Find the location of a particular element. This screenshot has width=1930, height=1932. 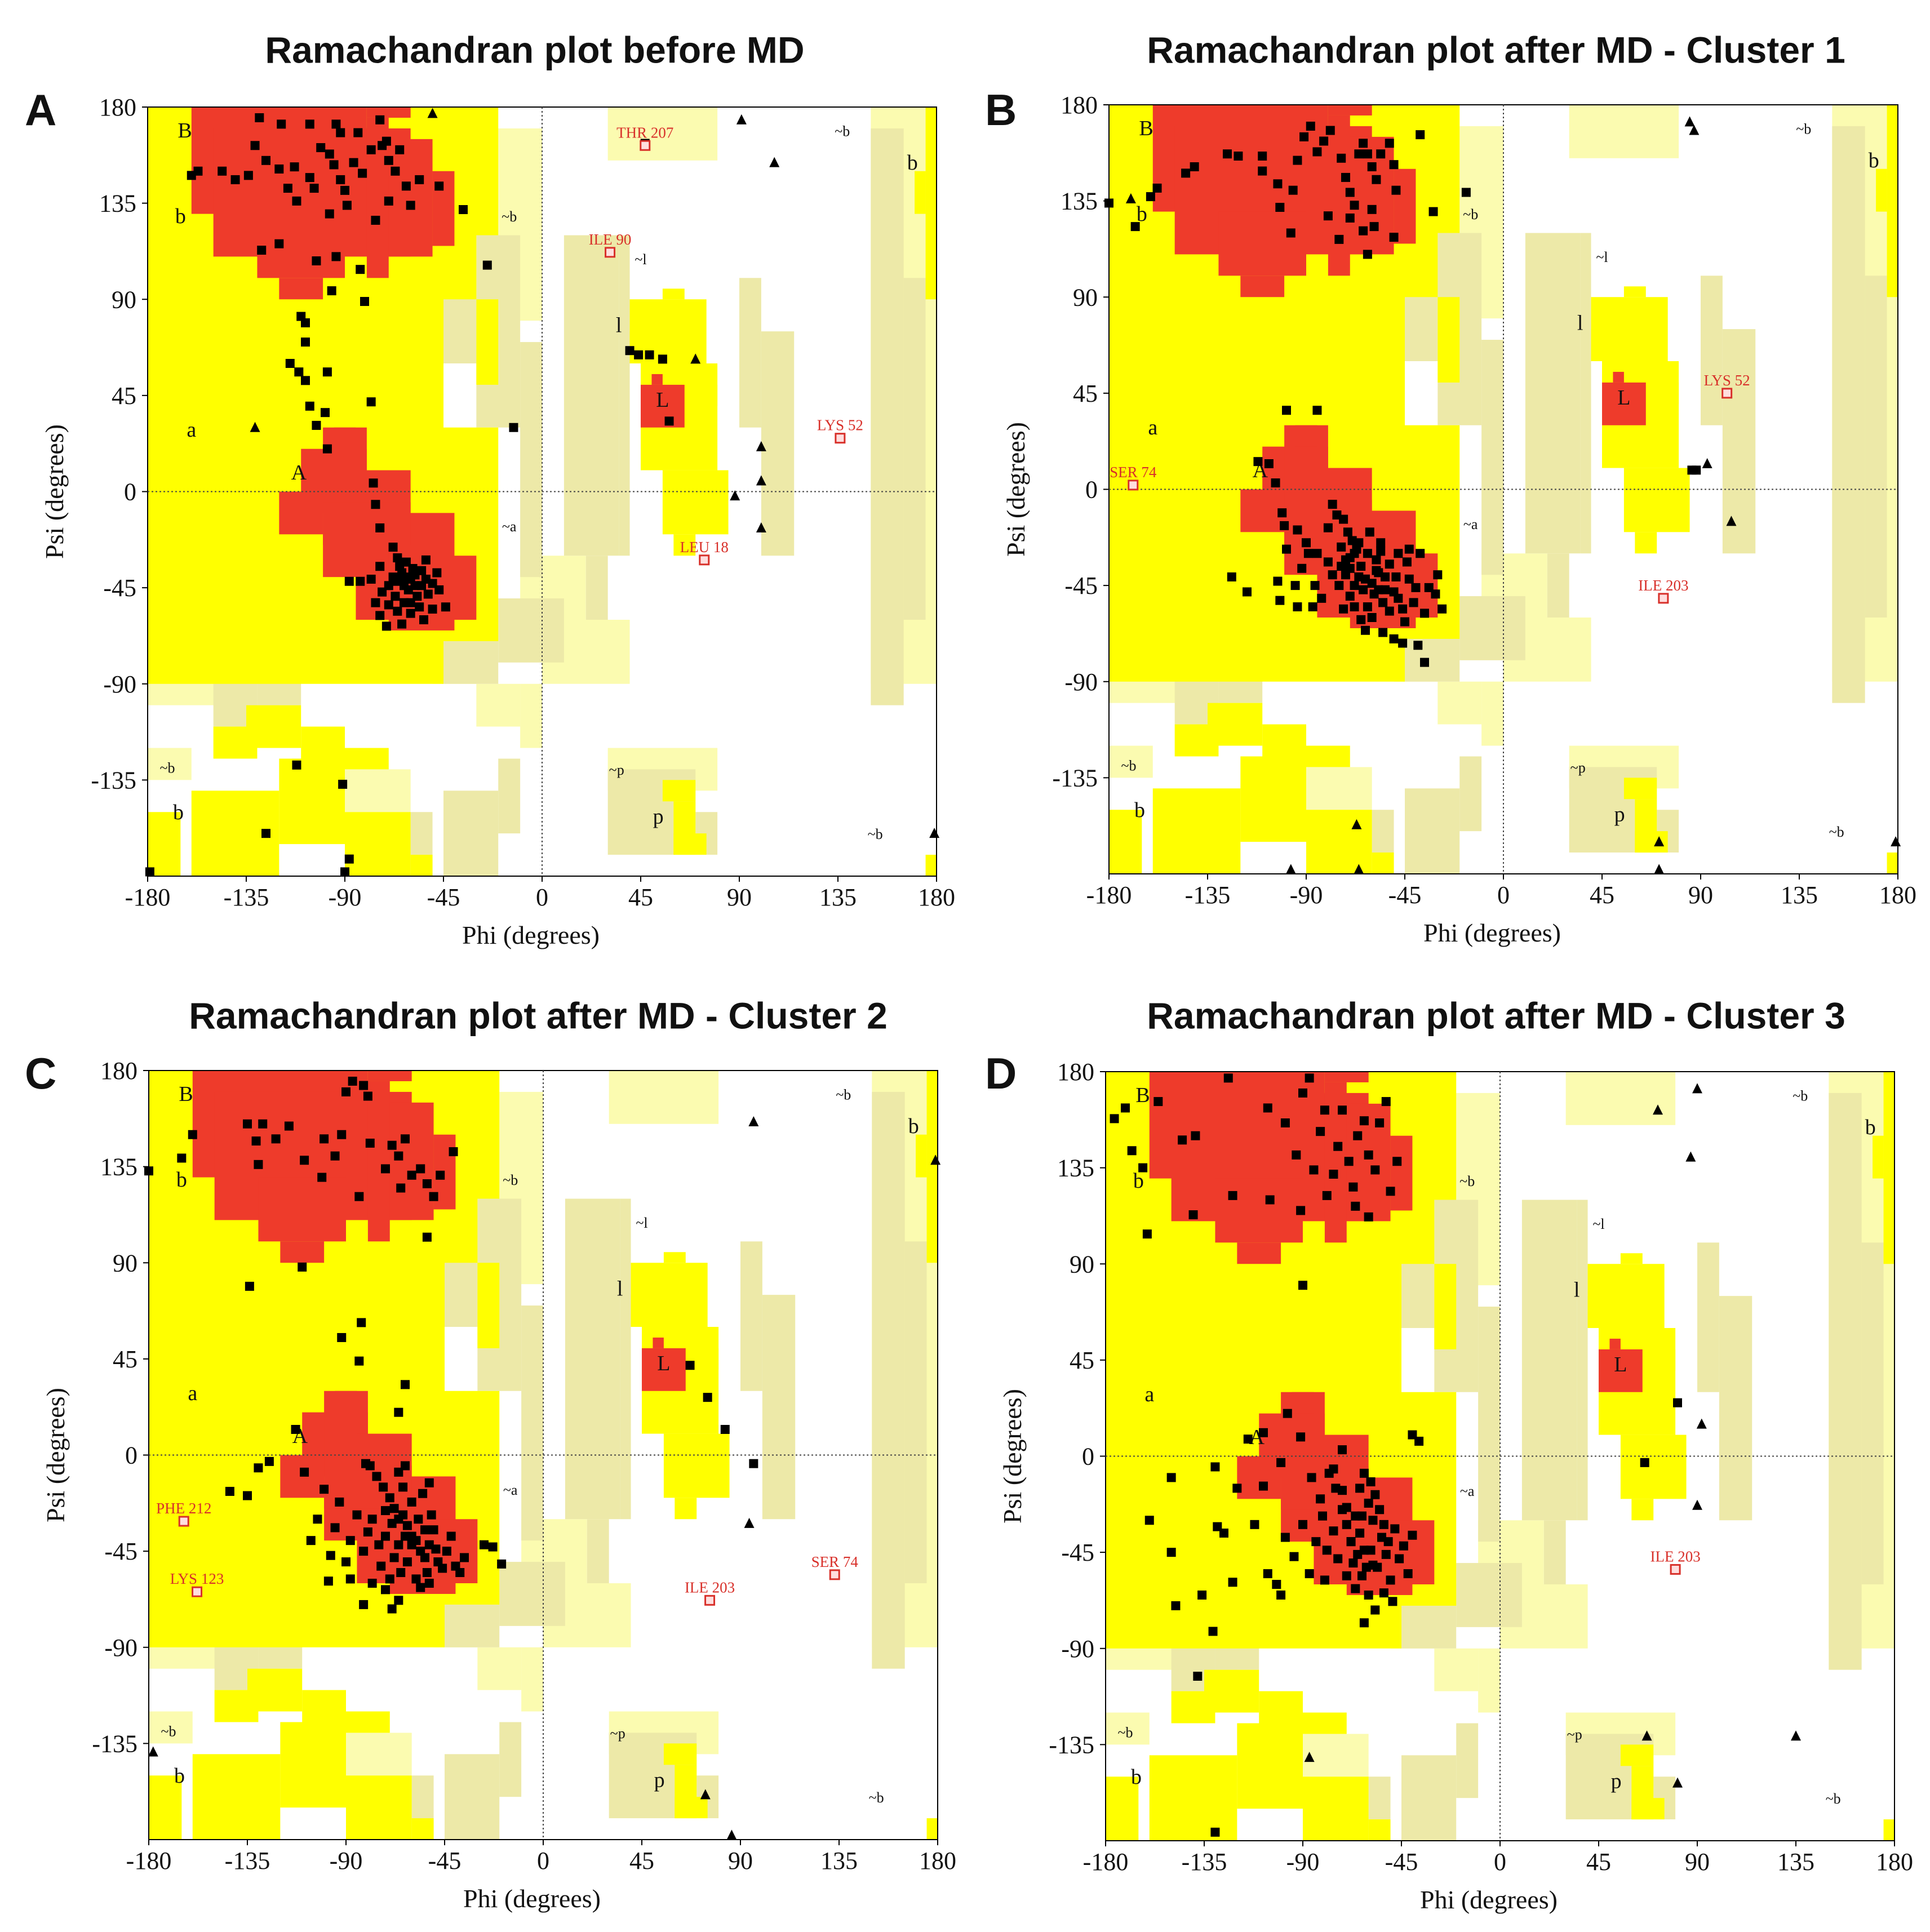

region-label: a is located at coordinates (1149, 1395).